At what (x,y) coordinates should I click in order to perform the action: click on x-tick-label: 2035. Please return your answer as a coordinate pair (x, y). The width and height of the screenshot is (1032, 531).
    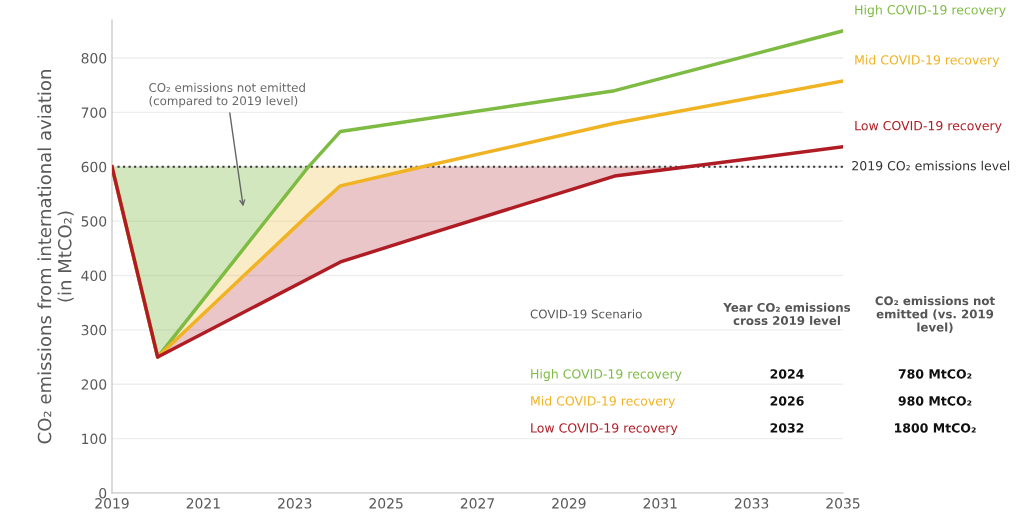
    Looking at the image, I should click on (843, 503).